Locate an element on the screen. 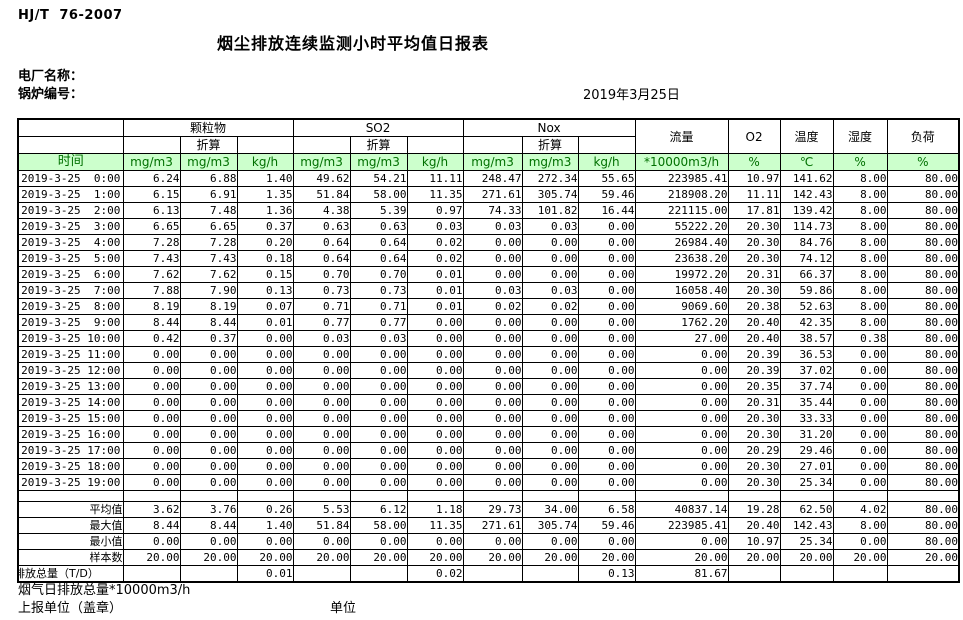 The image size is (963, 620). cell-time: 2019-3-25 15:00 is located at coordinates (70, 418).